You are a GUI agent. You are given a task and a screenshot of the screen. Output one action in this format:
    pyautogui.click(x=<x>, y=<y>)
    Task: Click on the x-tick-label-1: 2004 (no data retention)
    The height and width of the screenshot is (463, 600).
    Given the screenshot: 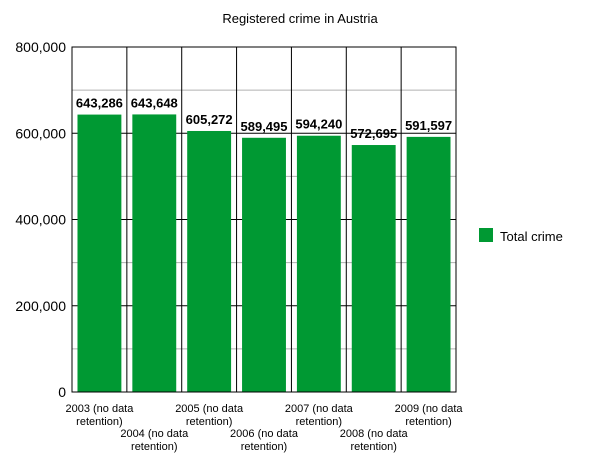 What is the action you would take?
    pyautogui.click(x=154, y=440)
    